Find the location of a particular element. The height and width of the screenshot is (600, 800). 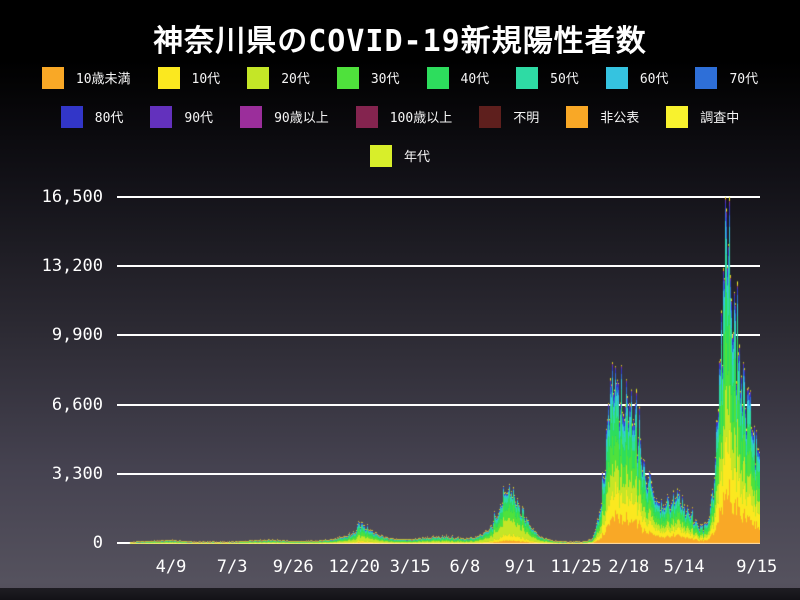

legend-item-eighties: 80代 is located at coordinates (92, 116).